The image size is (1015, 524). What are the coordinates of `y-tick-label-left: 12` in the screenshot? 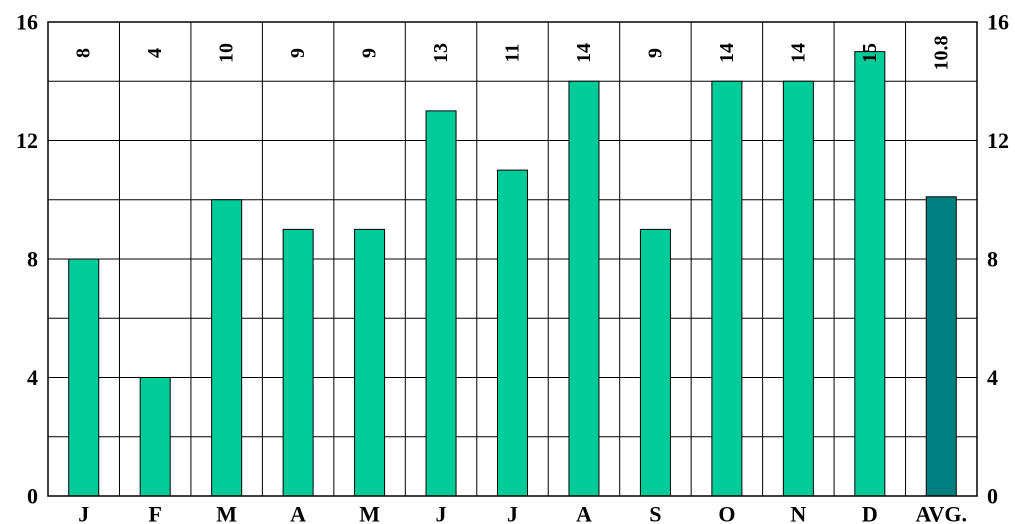 It's located at (27, 140).